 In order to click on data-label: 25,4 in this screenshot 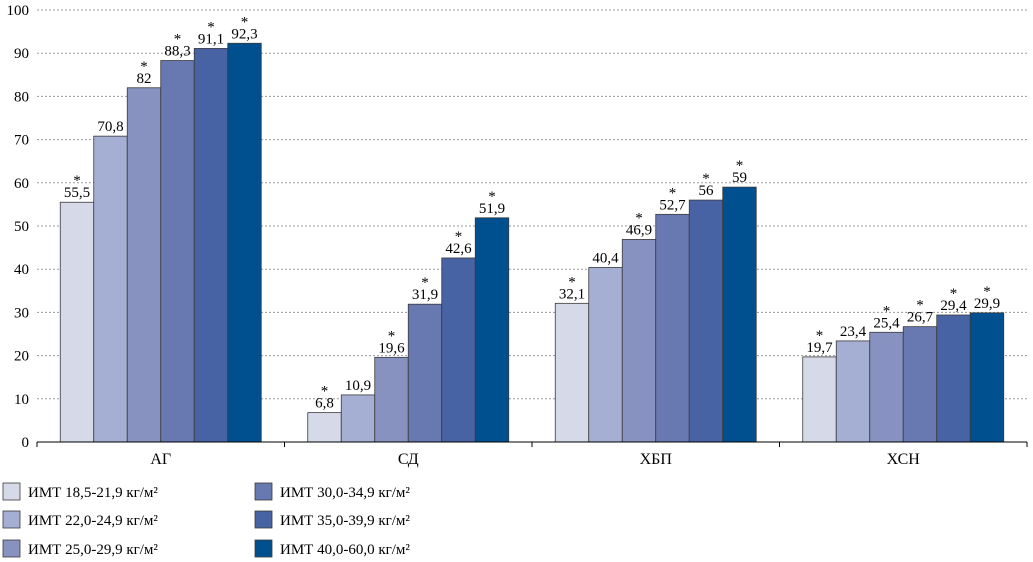, I will do `click(886, 323)`.